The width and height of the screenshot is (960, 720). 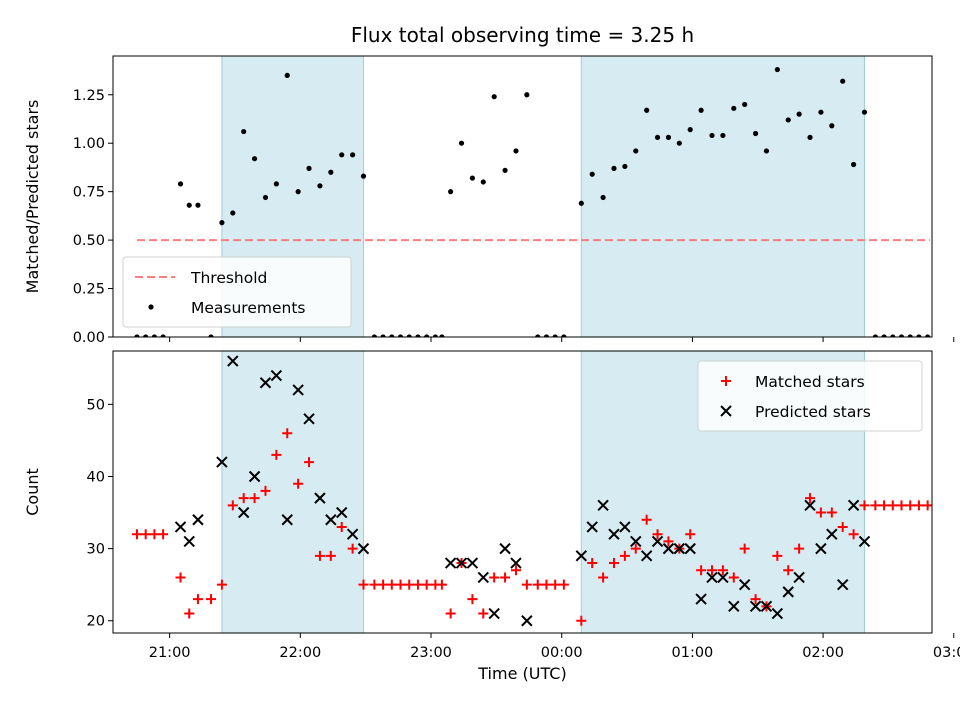 What do you see at coordinates (693, 653) in the screenshot?
I see `x-tick-label: 01:00` at bounding box center [693, 653].